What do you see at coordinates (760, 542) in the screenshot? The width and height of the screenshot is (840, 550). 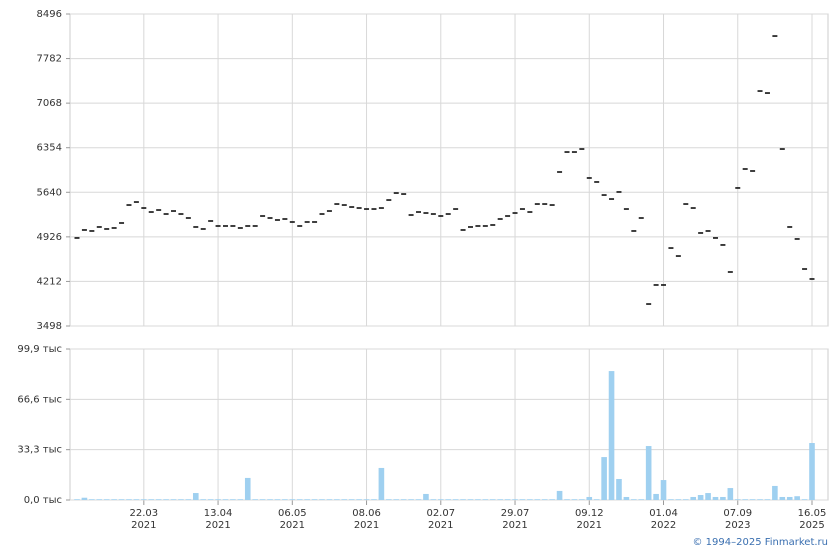 I see `credit: © 1994–2025 Finmarket.ru` at bounding box center [760, 542].